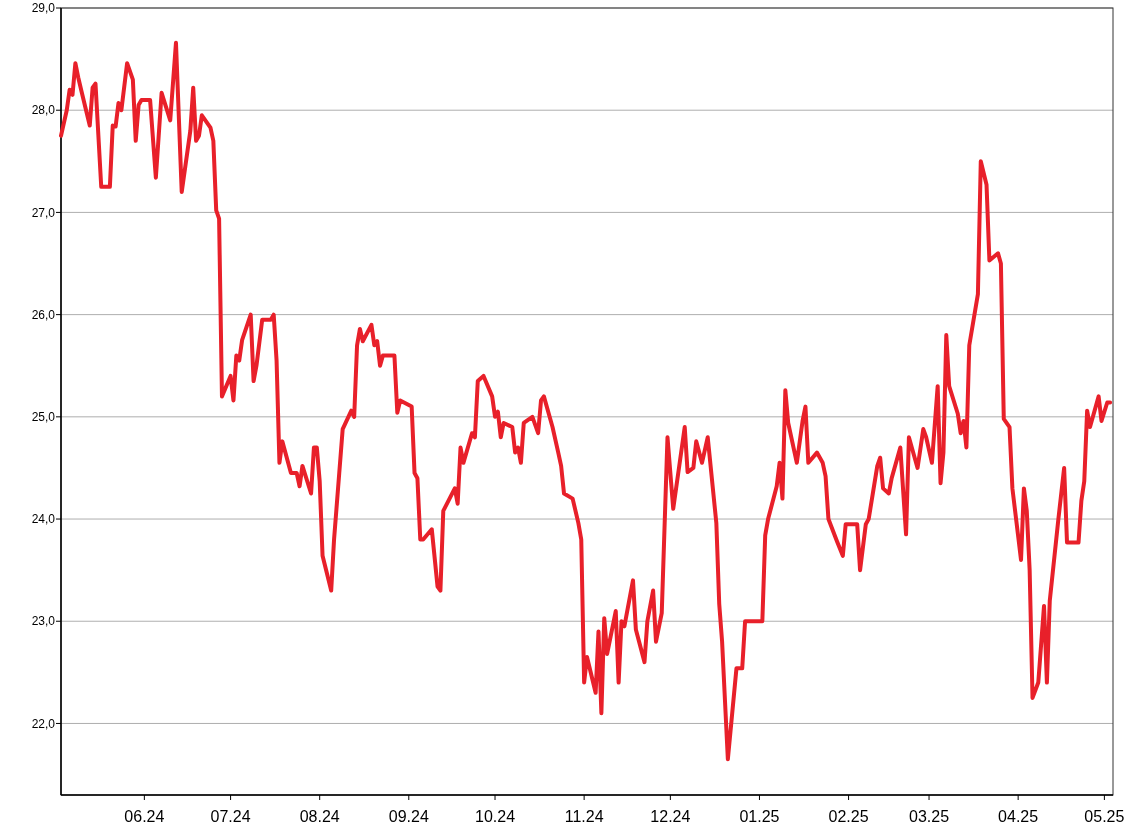 The height and width of the screenshot is (836, 1128). What do you see at coordinates (43, 519) in the screenshot?
I see `y-tick-label: 24,0` at bounding box center [43, 519].